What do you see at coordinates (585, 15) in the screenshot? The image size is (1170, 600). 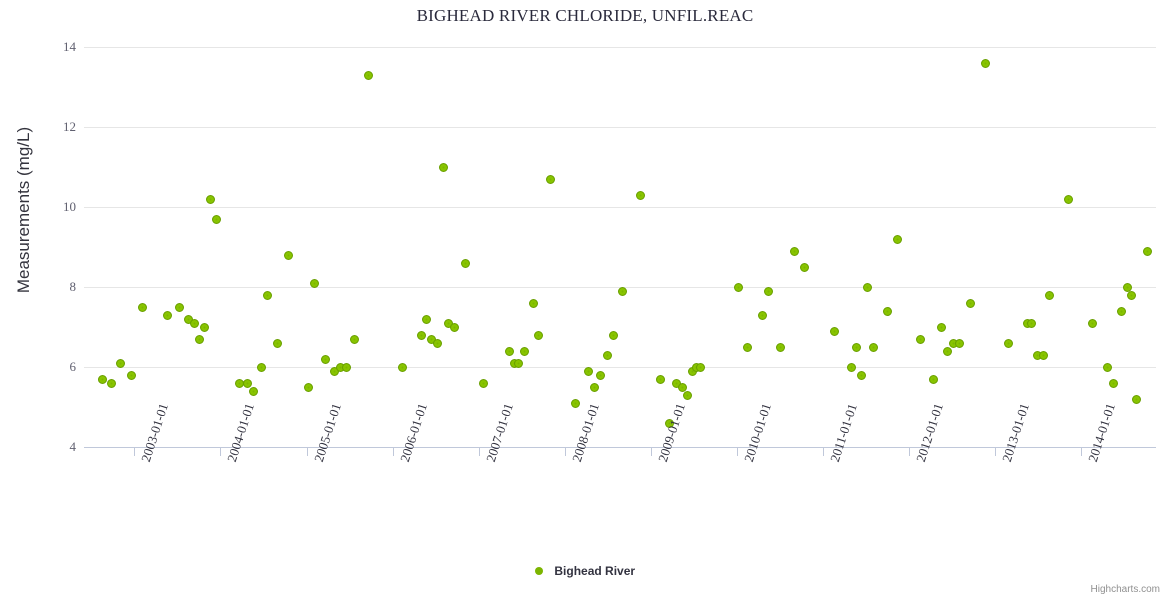 I see `chart-title: BIGHEAD RIVER CHLORIDE, UNFIL.REAC` at bounding box center [585, 15].